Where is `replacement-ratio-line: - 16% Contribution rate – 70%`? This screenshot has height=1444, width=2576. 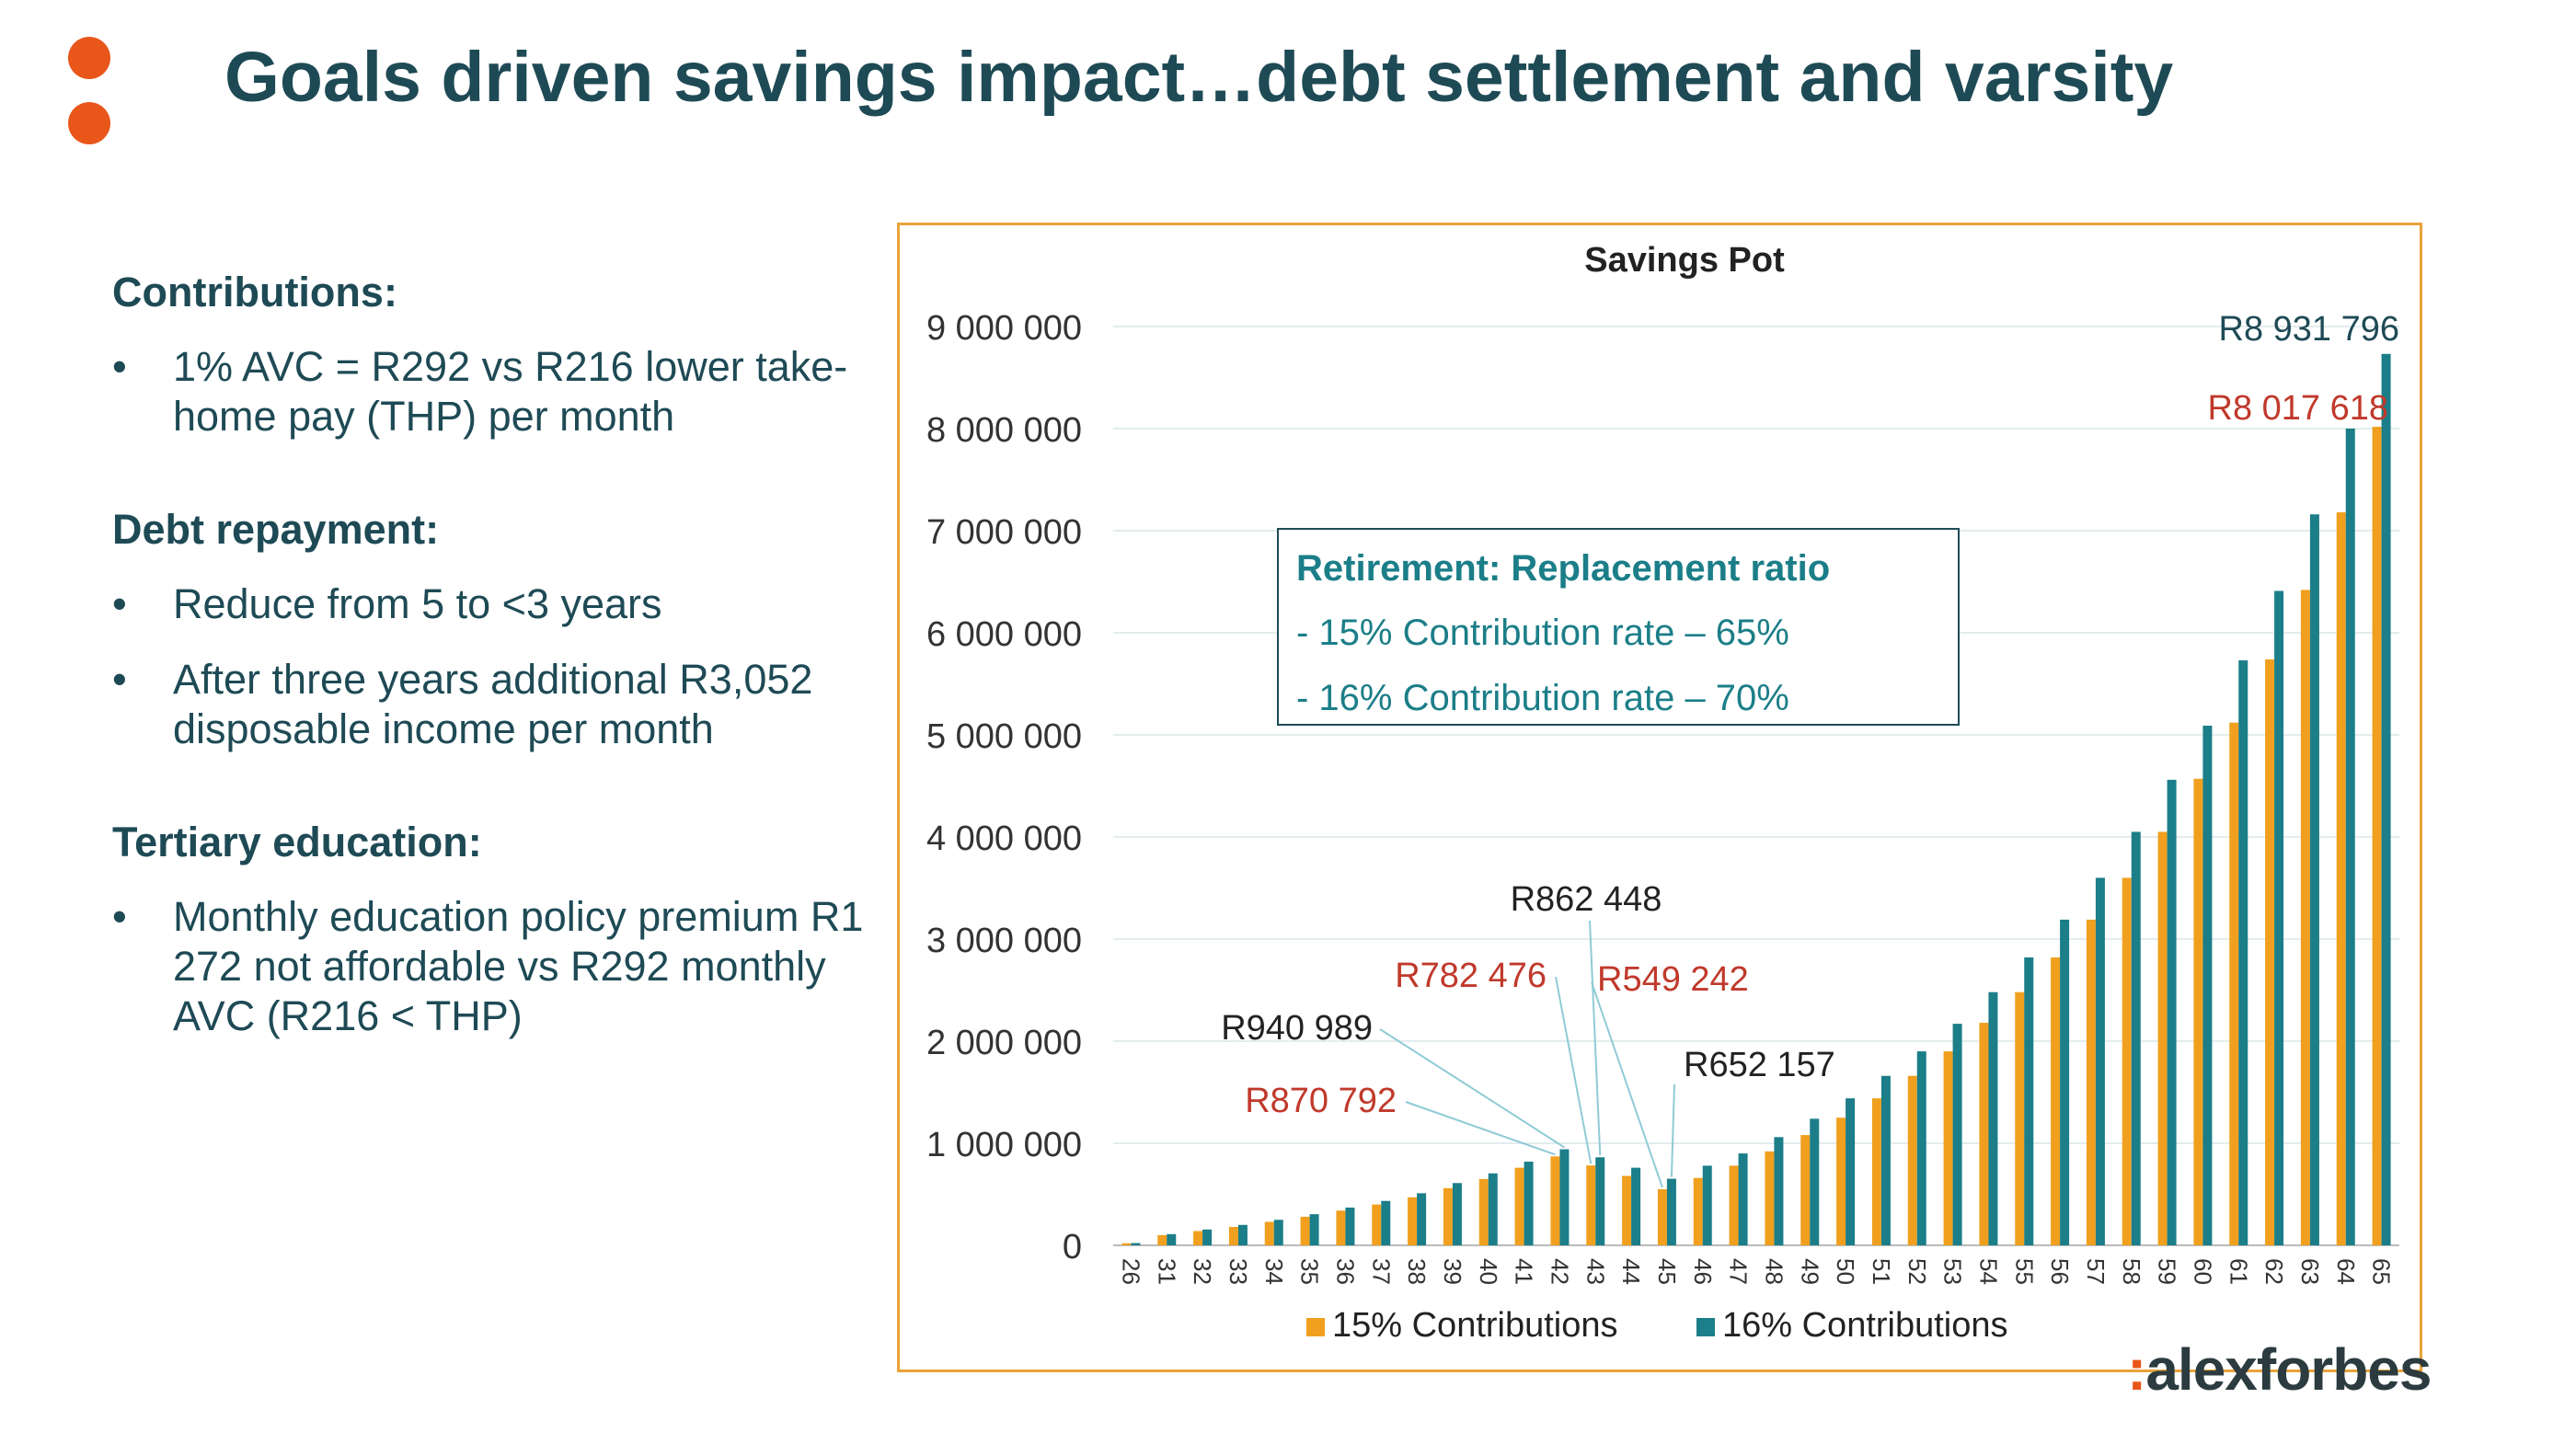
replacement-ratio-line: - 16% Contribution rate – 70% is located at coordinates (1542, 698).